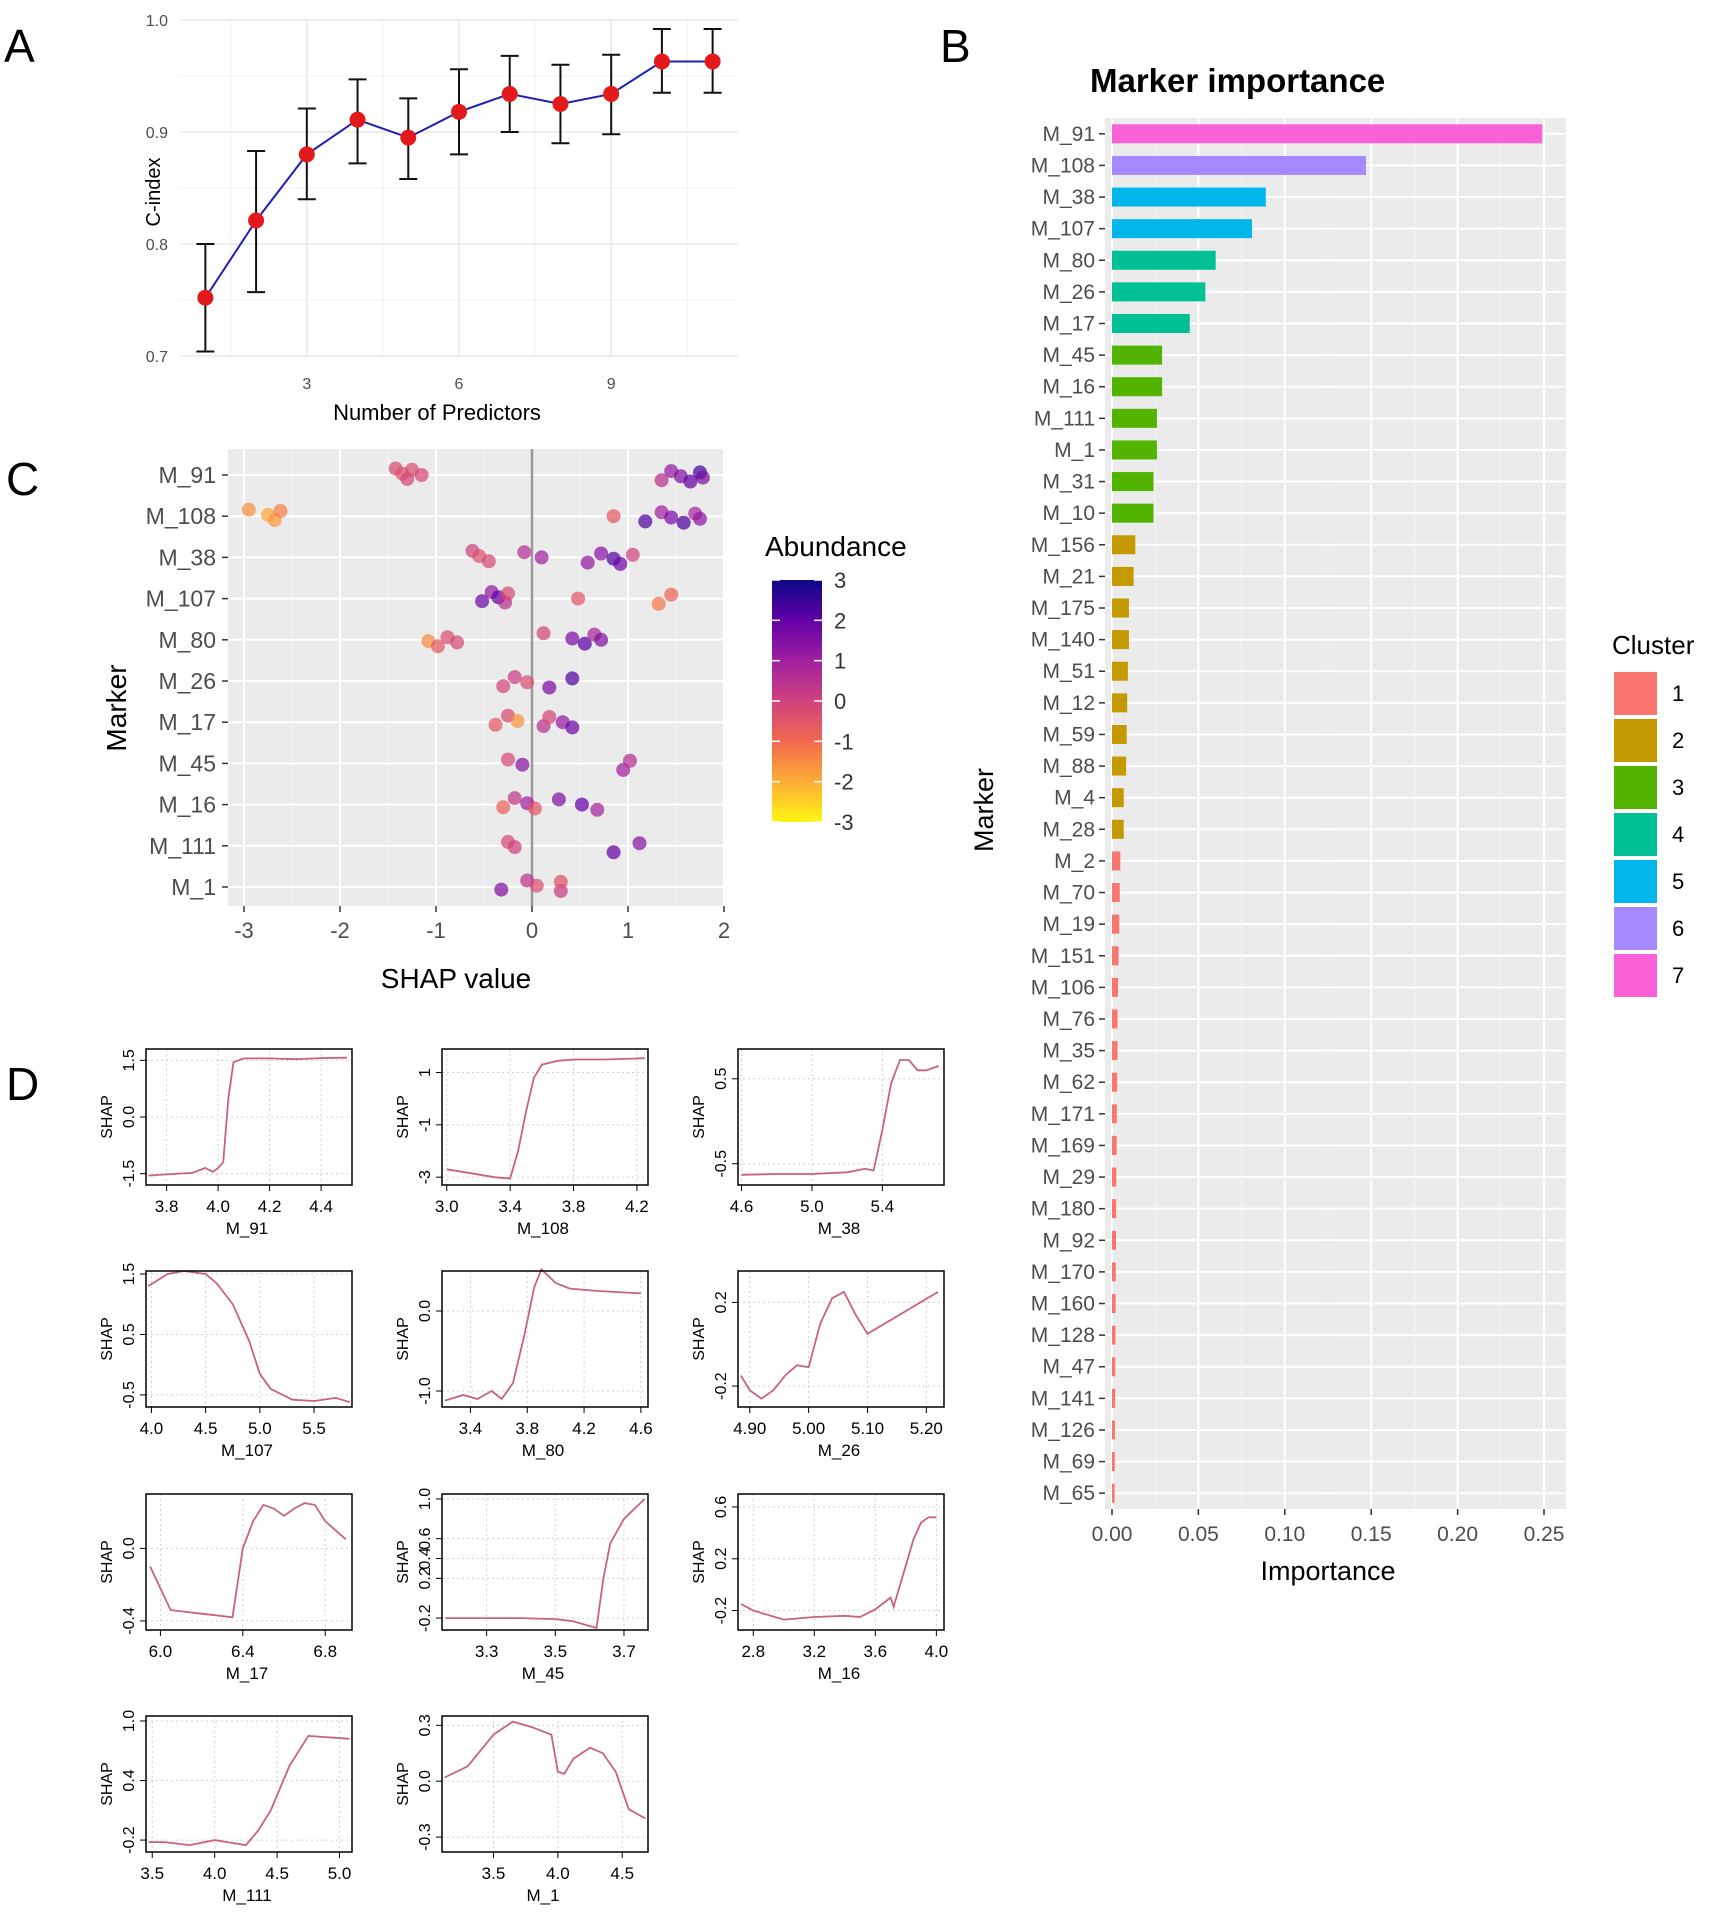 The image size is (1713, 1926). Describe the element at coordinates (1064, 418) in the screenshot. I see `y-tick-label: M_111` at that location.